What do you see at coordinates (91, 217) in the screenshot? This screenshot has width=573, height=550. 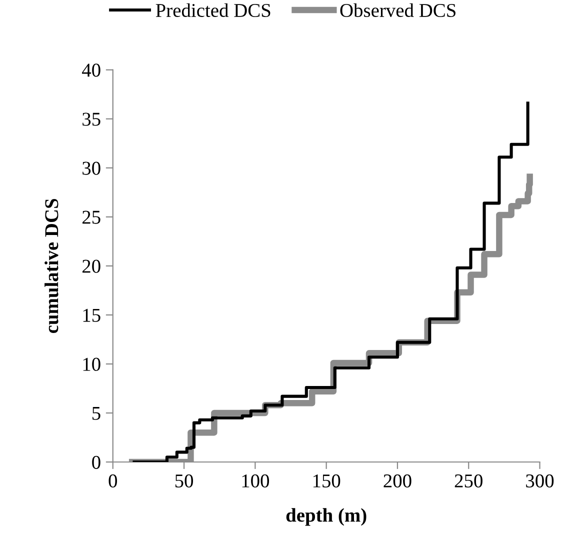 I see `y-tick-label: 25` at bounding box center [91, 217].